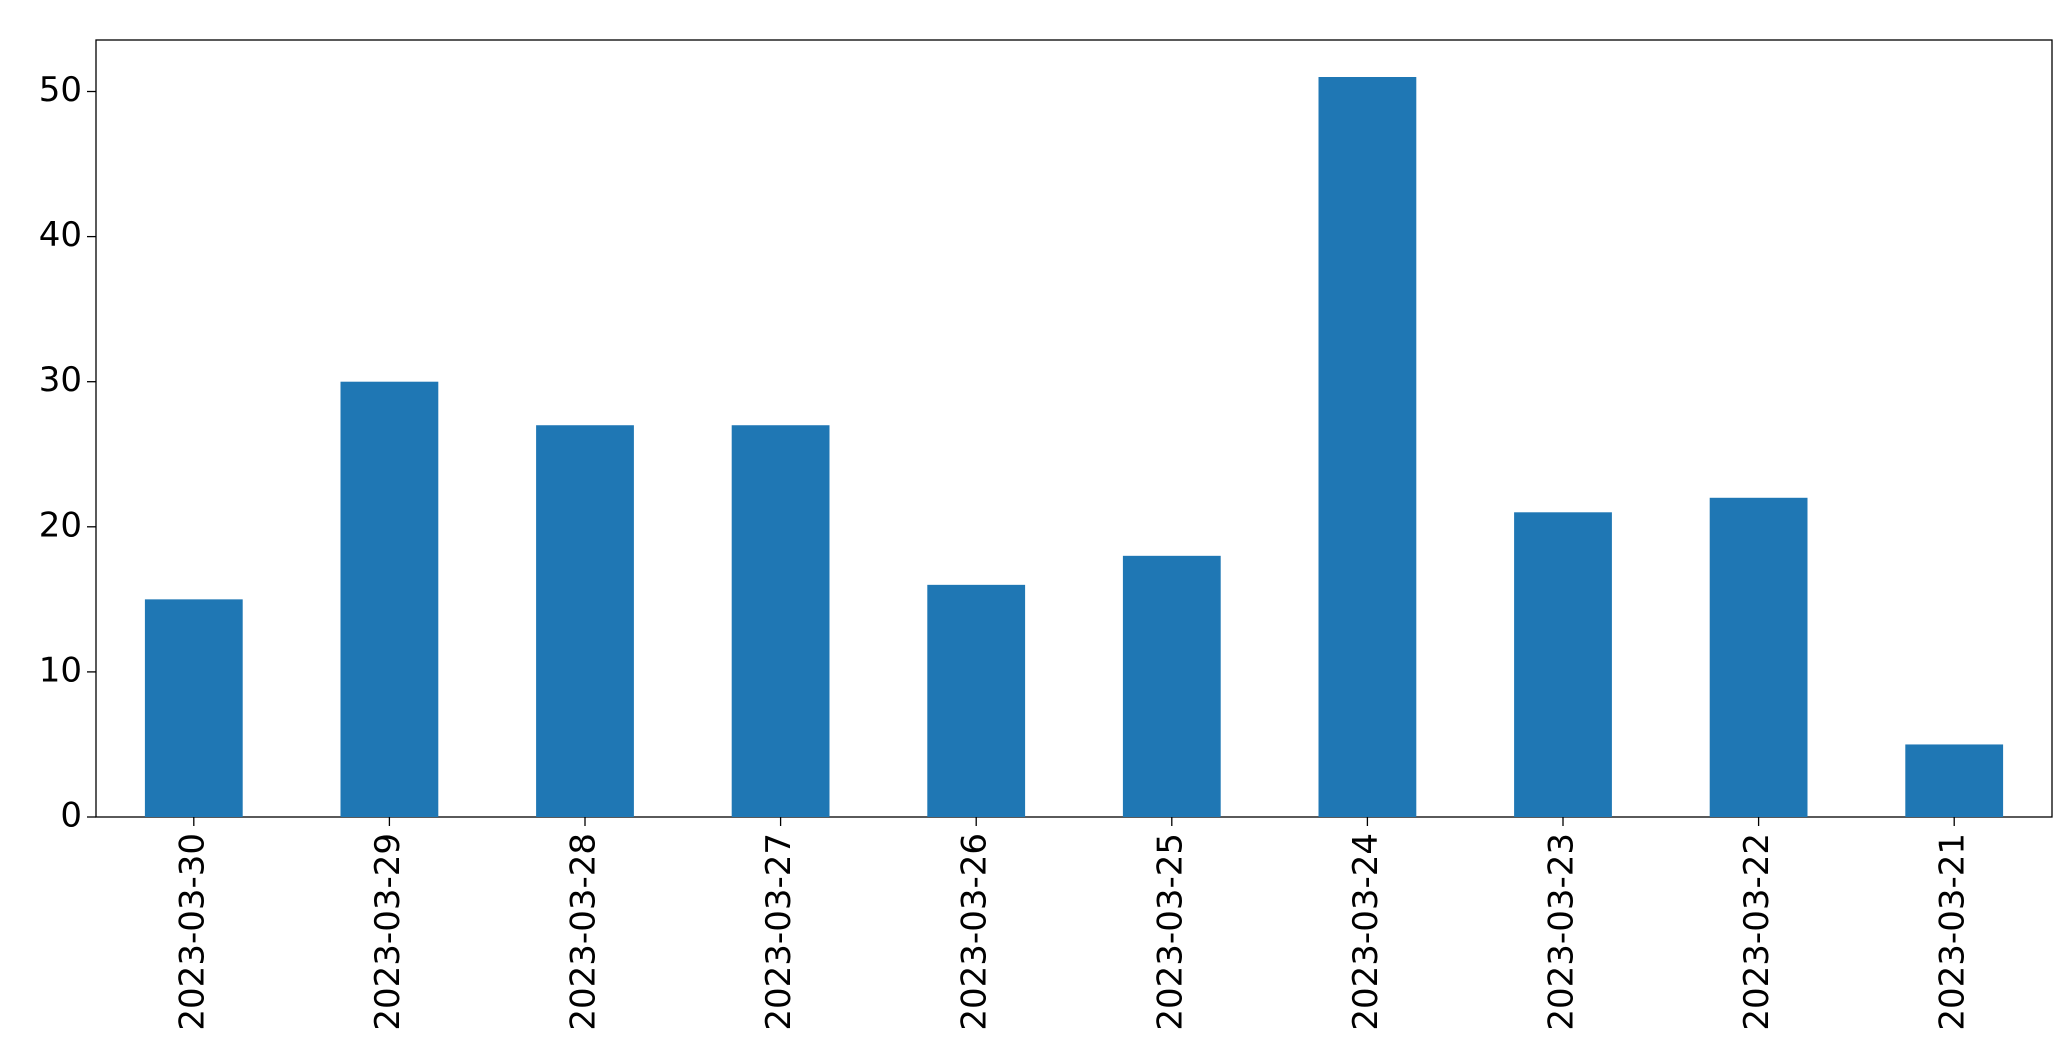  I want to click on y-tick-label: 40, so click(60, 235).